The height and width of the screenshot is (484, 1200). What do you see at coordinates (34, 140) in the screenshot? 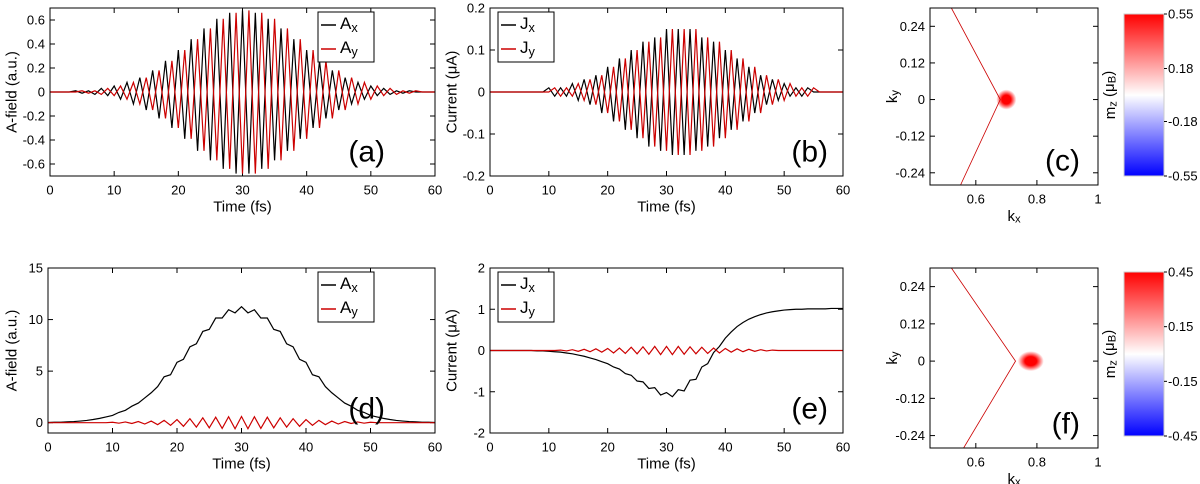
I see `y-tick-label: -0.4` at bounding box center [34, 140].